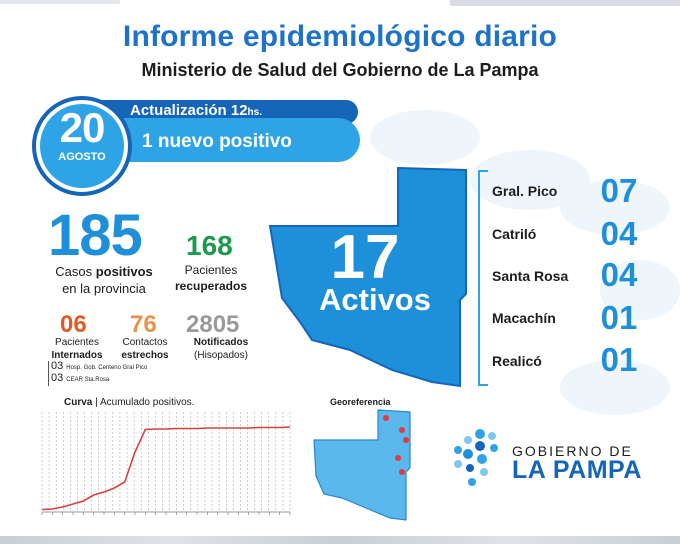 Image resolution: width=680 pixels, height=544 pixels. I want to click on georef-map, so click(362, 465).